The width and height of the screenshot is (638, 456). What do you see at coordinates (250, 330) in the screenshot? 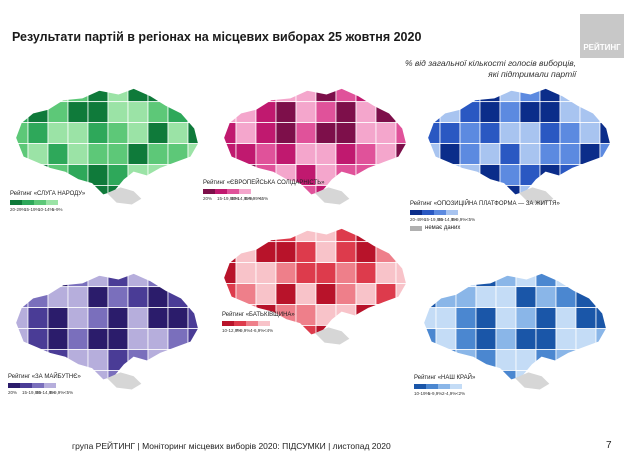
I see `legend-ticks-batk: 10-12,9% 7-9,9% 4-6,9% <4%` at bounding box center [250, 330].